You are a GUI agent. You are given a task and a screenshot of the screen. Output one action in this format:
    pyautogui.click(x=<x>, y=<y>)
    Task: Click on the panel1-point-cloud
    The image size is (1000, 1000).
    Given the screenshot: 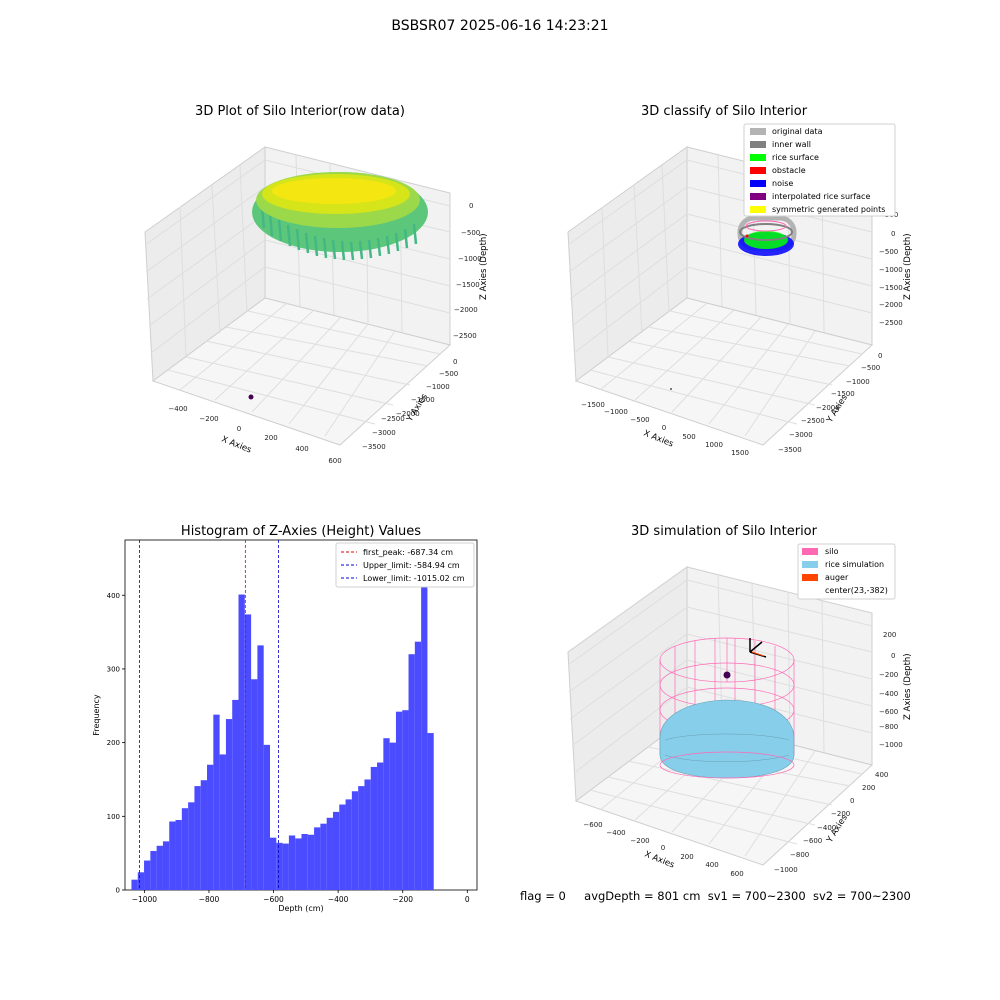 What is the action you would take?
    pyautogui.click(x=340, y=216)
    